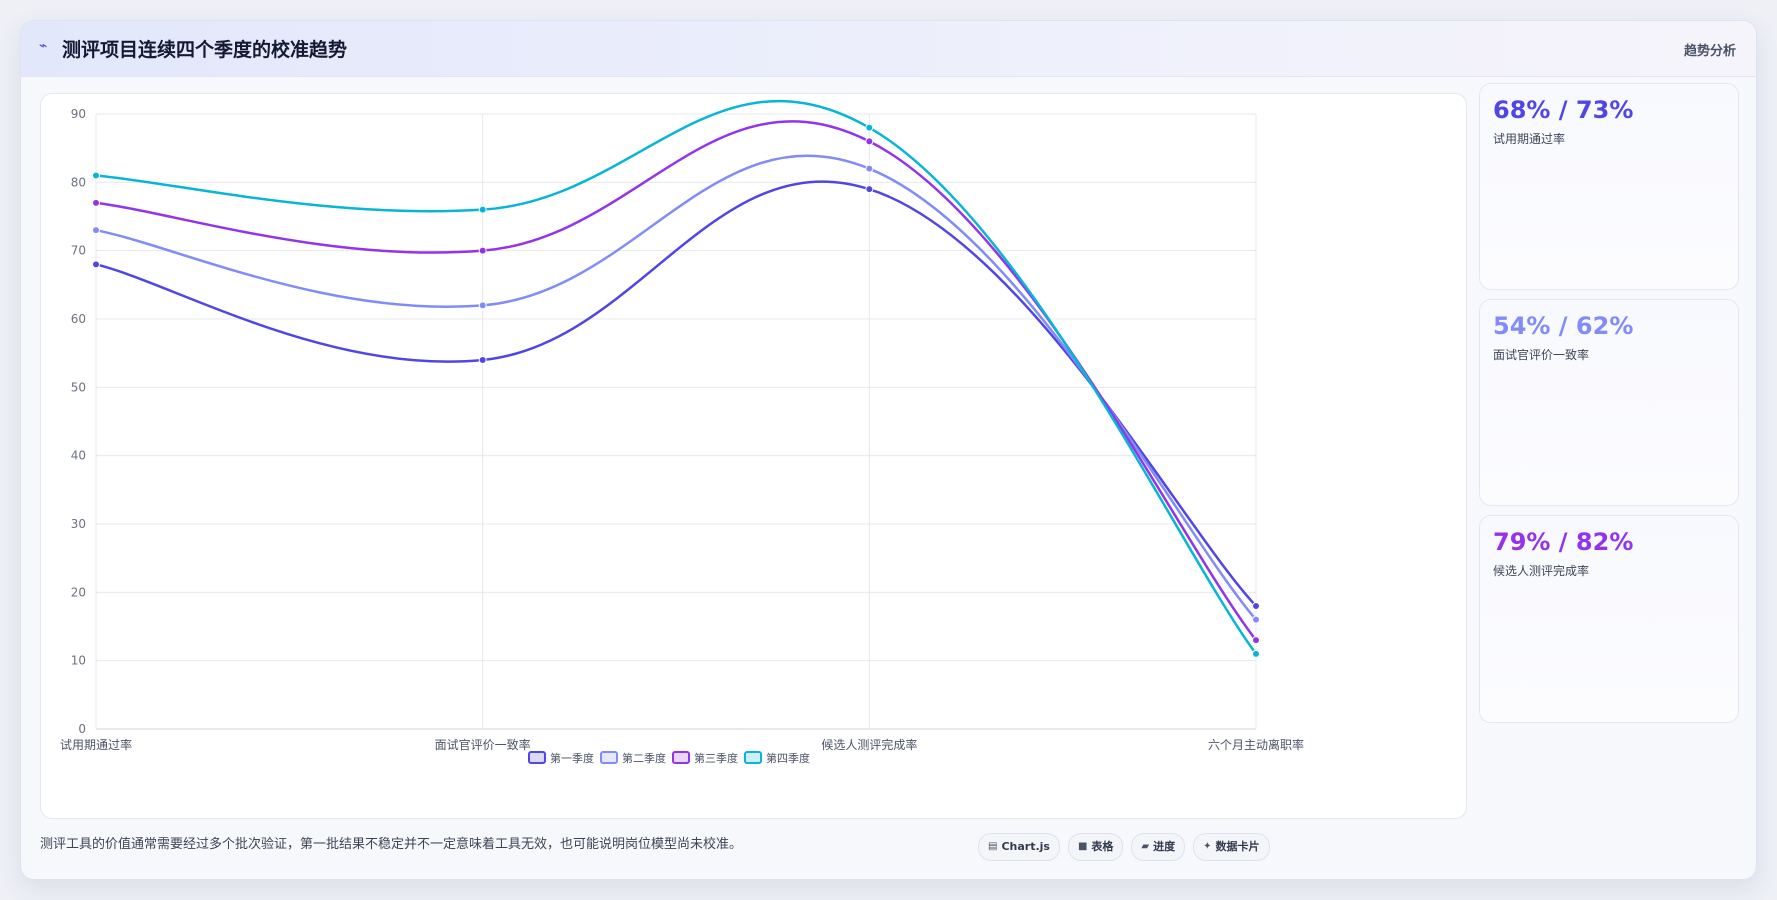 This screenshot has height=900, width=1777. Describe the element at coordinates (716, 758) in the screenshot. I see `legend-label: 第三季度` at that location.